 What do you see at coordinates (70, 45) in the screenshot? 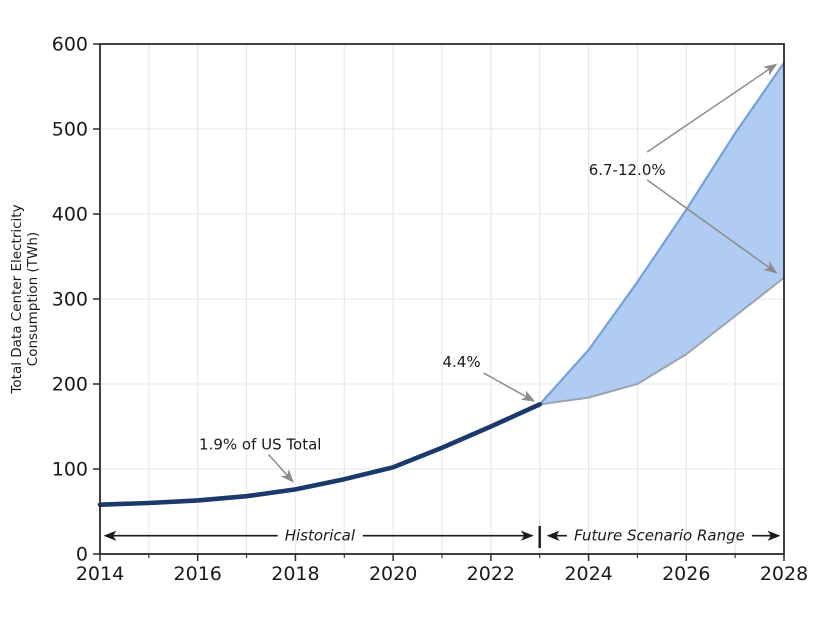
I see `y-tick-label: 600` at bounding box center [70, 45].